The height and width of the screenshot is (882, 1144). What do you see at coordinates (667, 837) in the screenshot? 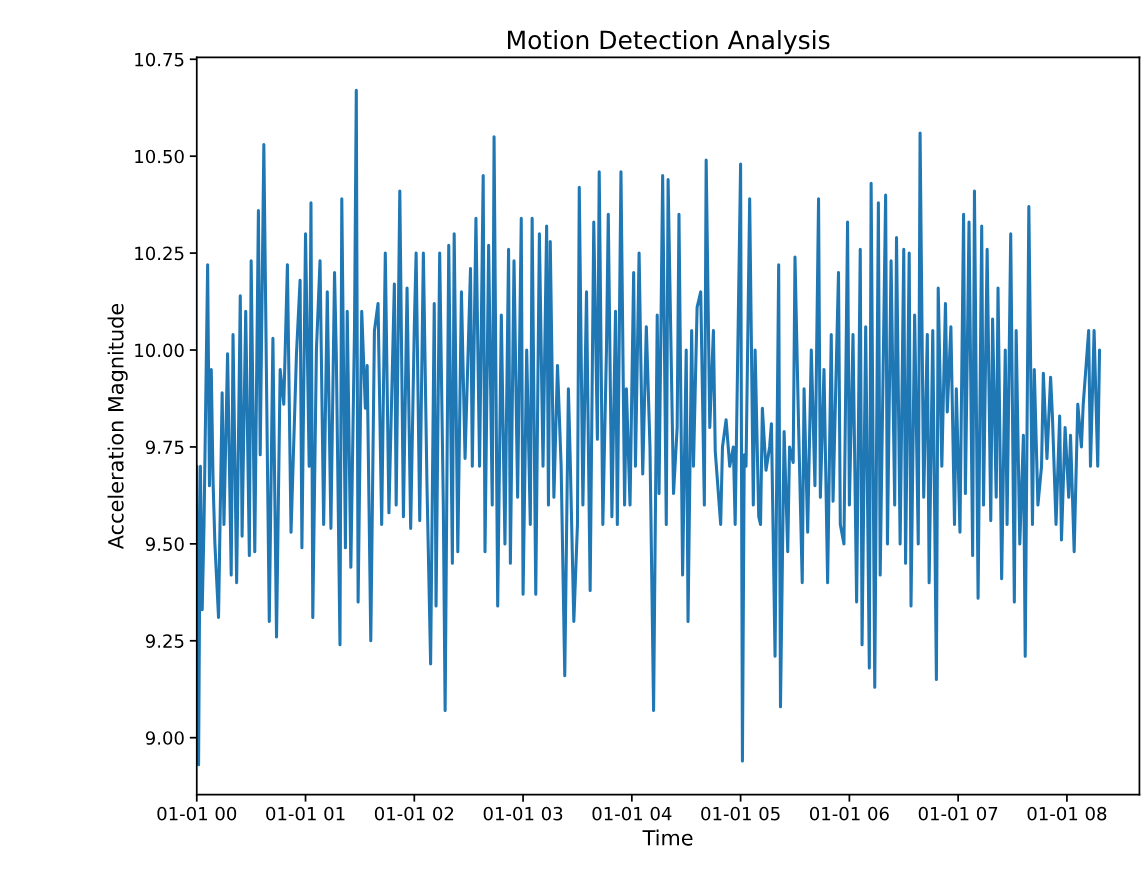
I see `x-axis-title: Time` at bounding box center [667, 837].